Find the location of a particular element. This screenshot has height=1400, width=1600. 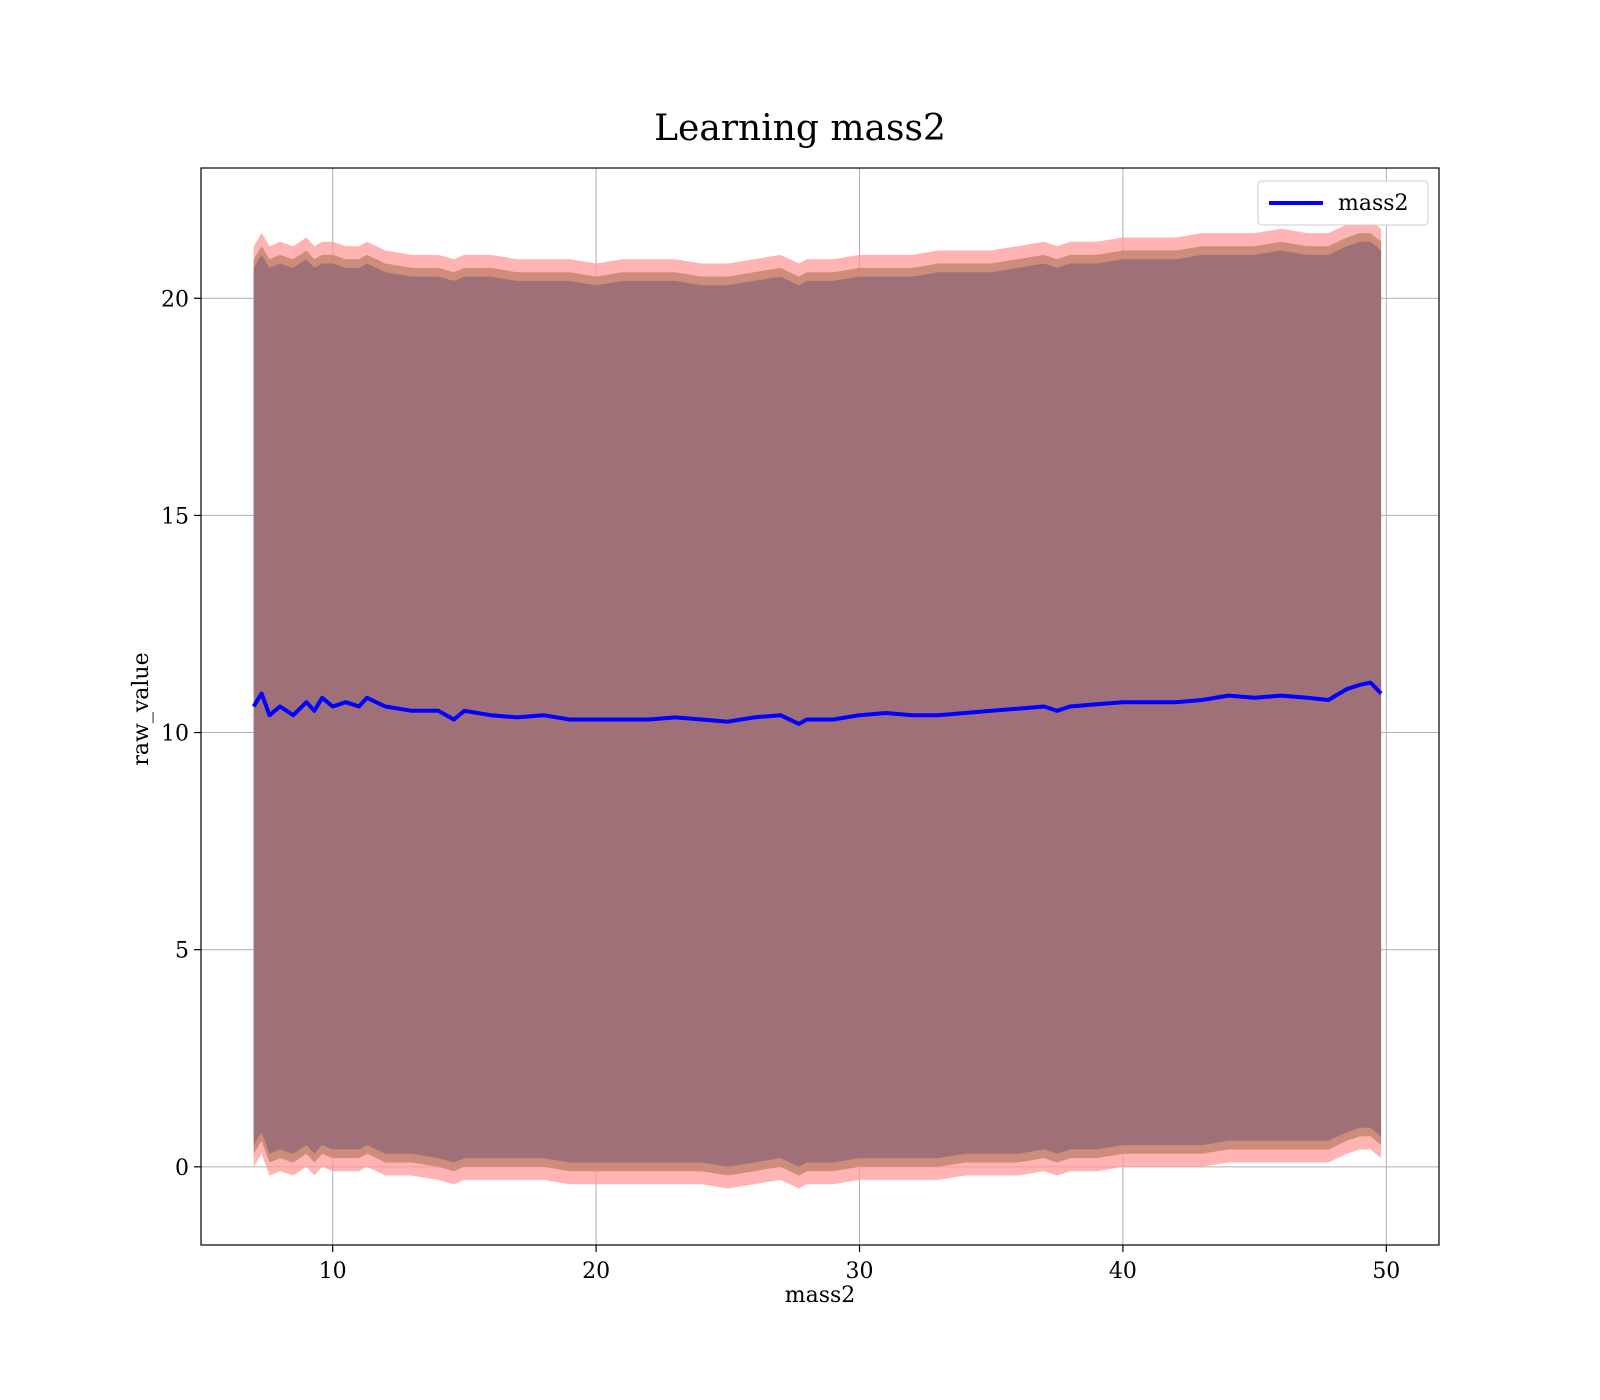

series-line-mass2 is located at coordinates (817, 703).